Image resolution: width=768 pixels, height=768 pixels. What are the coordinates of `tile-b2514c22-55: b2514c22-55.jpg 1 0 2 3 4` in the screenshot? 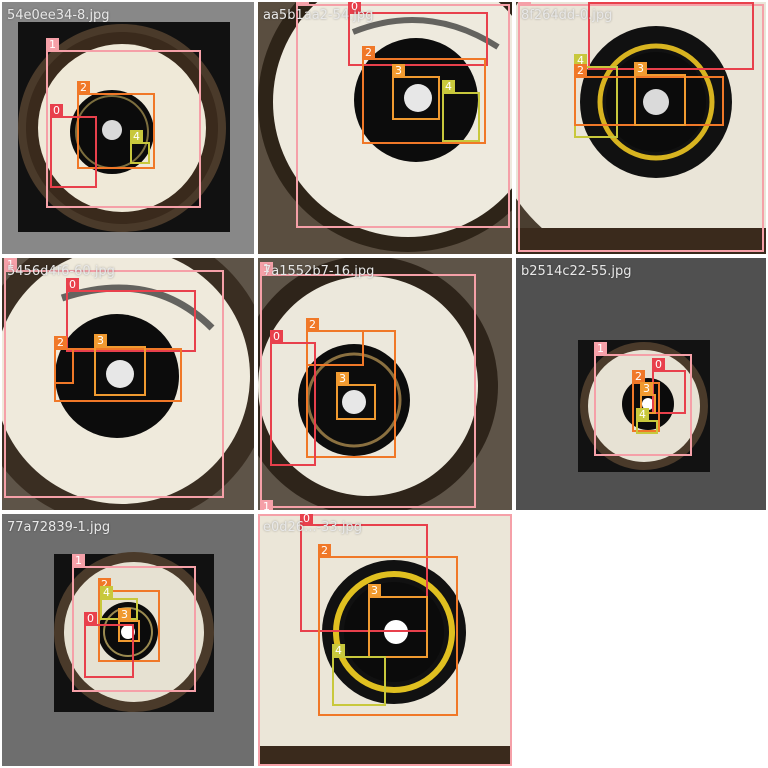 It's located at (641, 384).